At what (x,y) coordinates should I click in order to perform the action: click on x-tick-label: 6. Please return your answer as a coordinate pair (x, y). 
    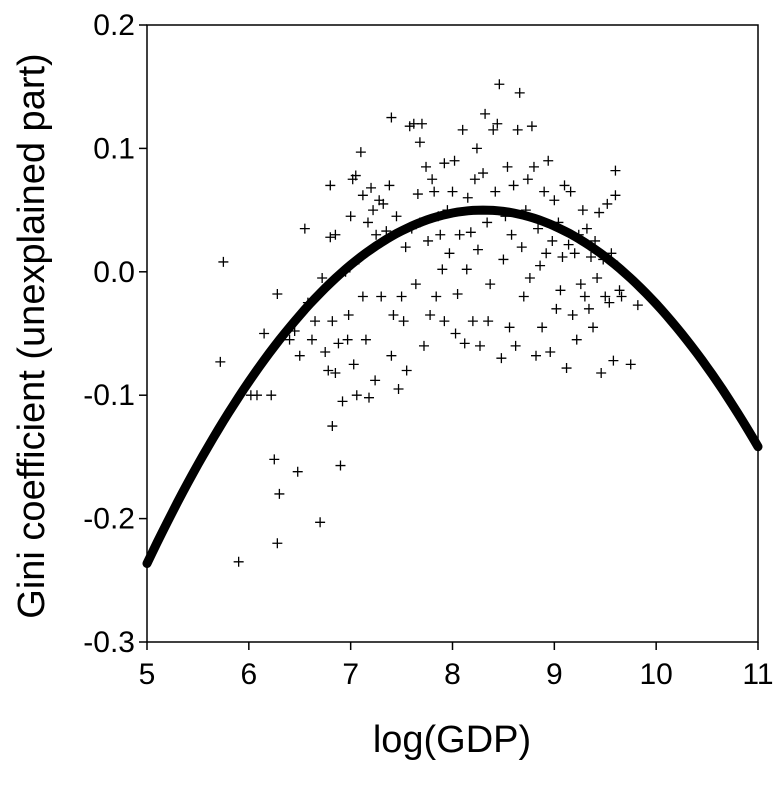
    Looking at the image, I should click on (248, 674).